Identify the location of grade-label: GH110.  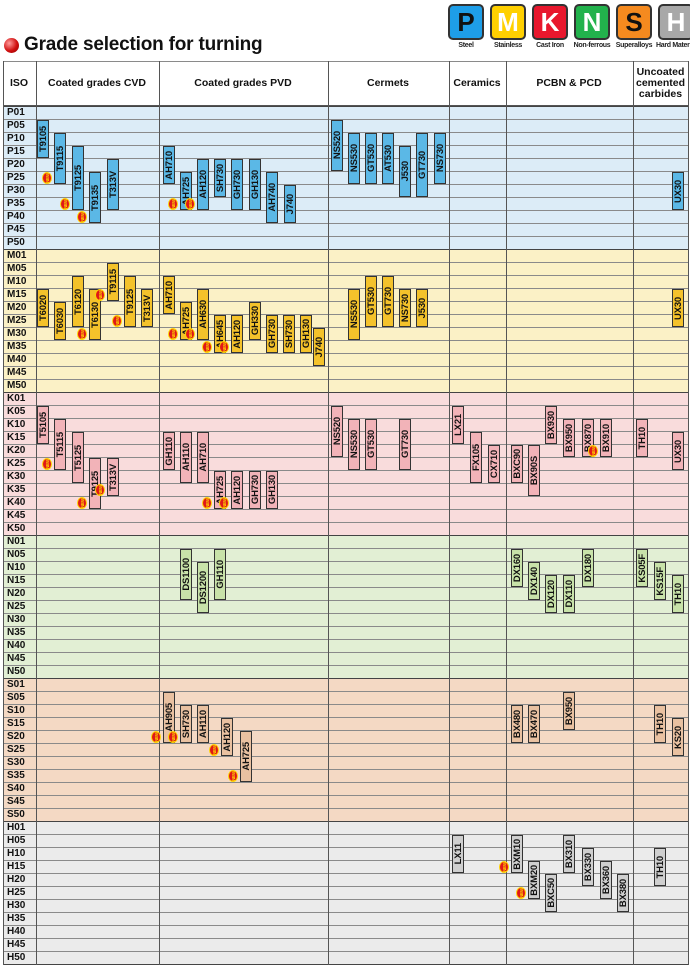
(220, 574).